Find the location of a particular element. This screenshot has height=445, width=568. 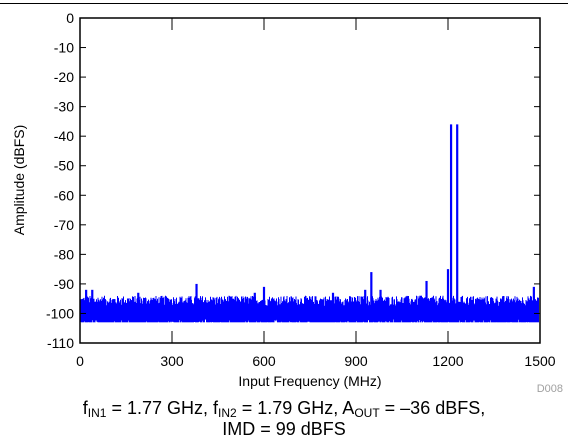

f-in2-value: = 1.79 GHz, is located at coordinates (289, 408).